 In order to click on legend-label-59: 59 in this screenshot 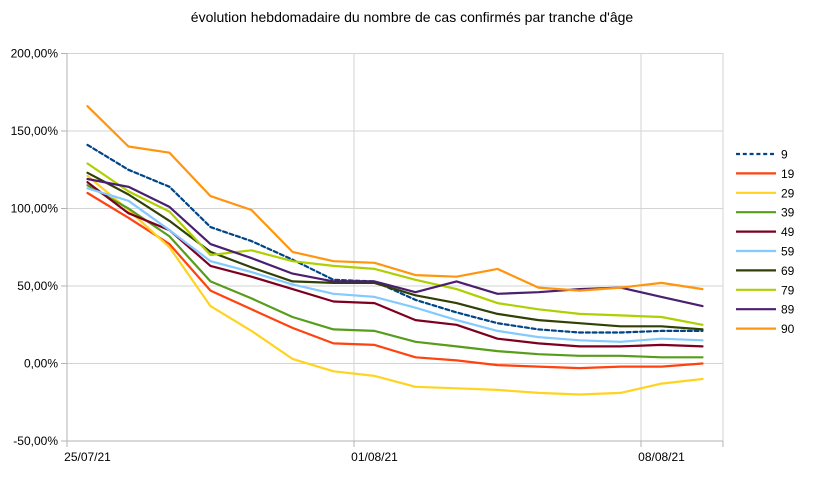, I will do `click(788, 252)`.